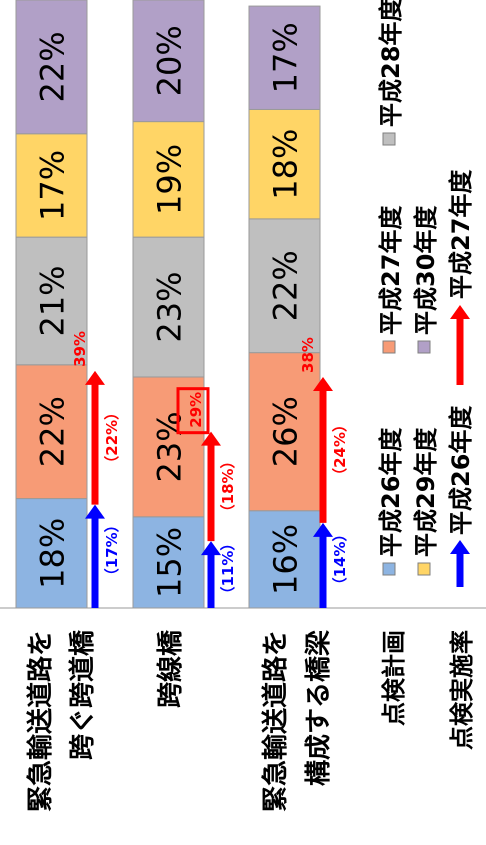 The height and width of the screenshot is (845, 486). Describe the element at coordinates (286, 559) in the screenshot. I see `value-label-c2-s0: 16%` at that location.